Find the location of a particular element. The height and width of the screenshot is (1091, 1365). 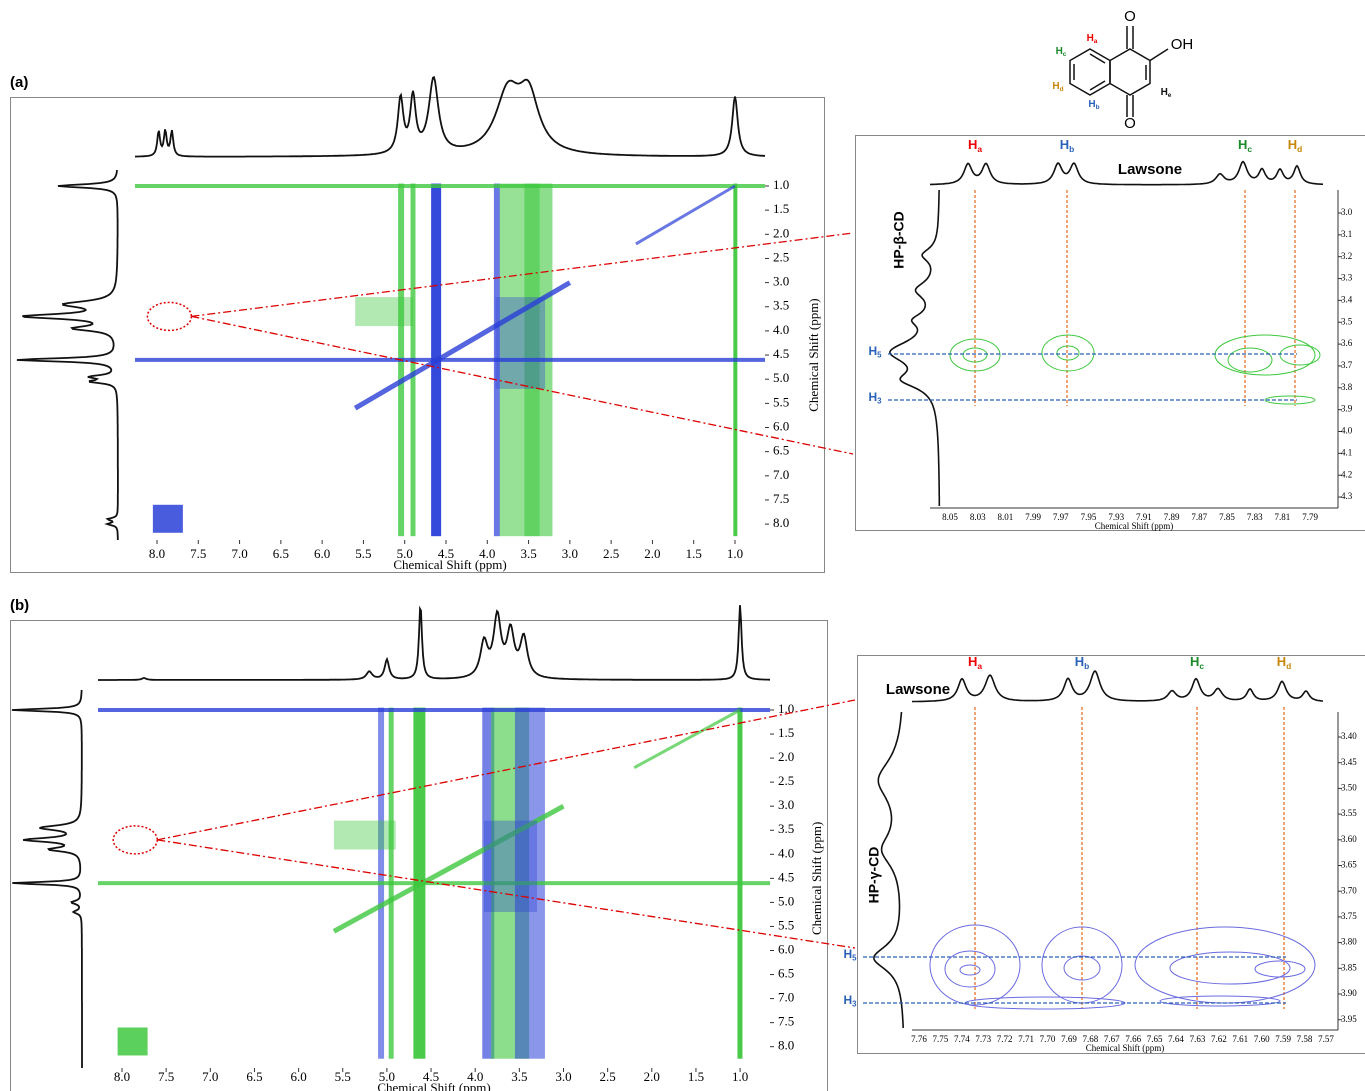

x-tick-label: 7.5 is located at coordinates (166, 1076).